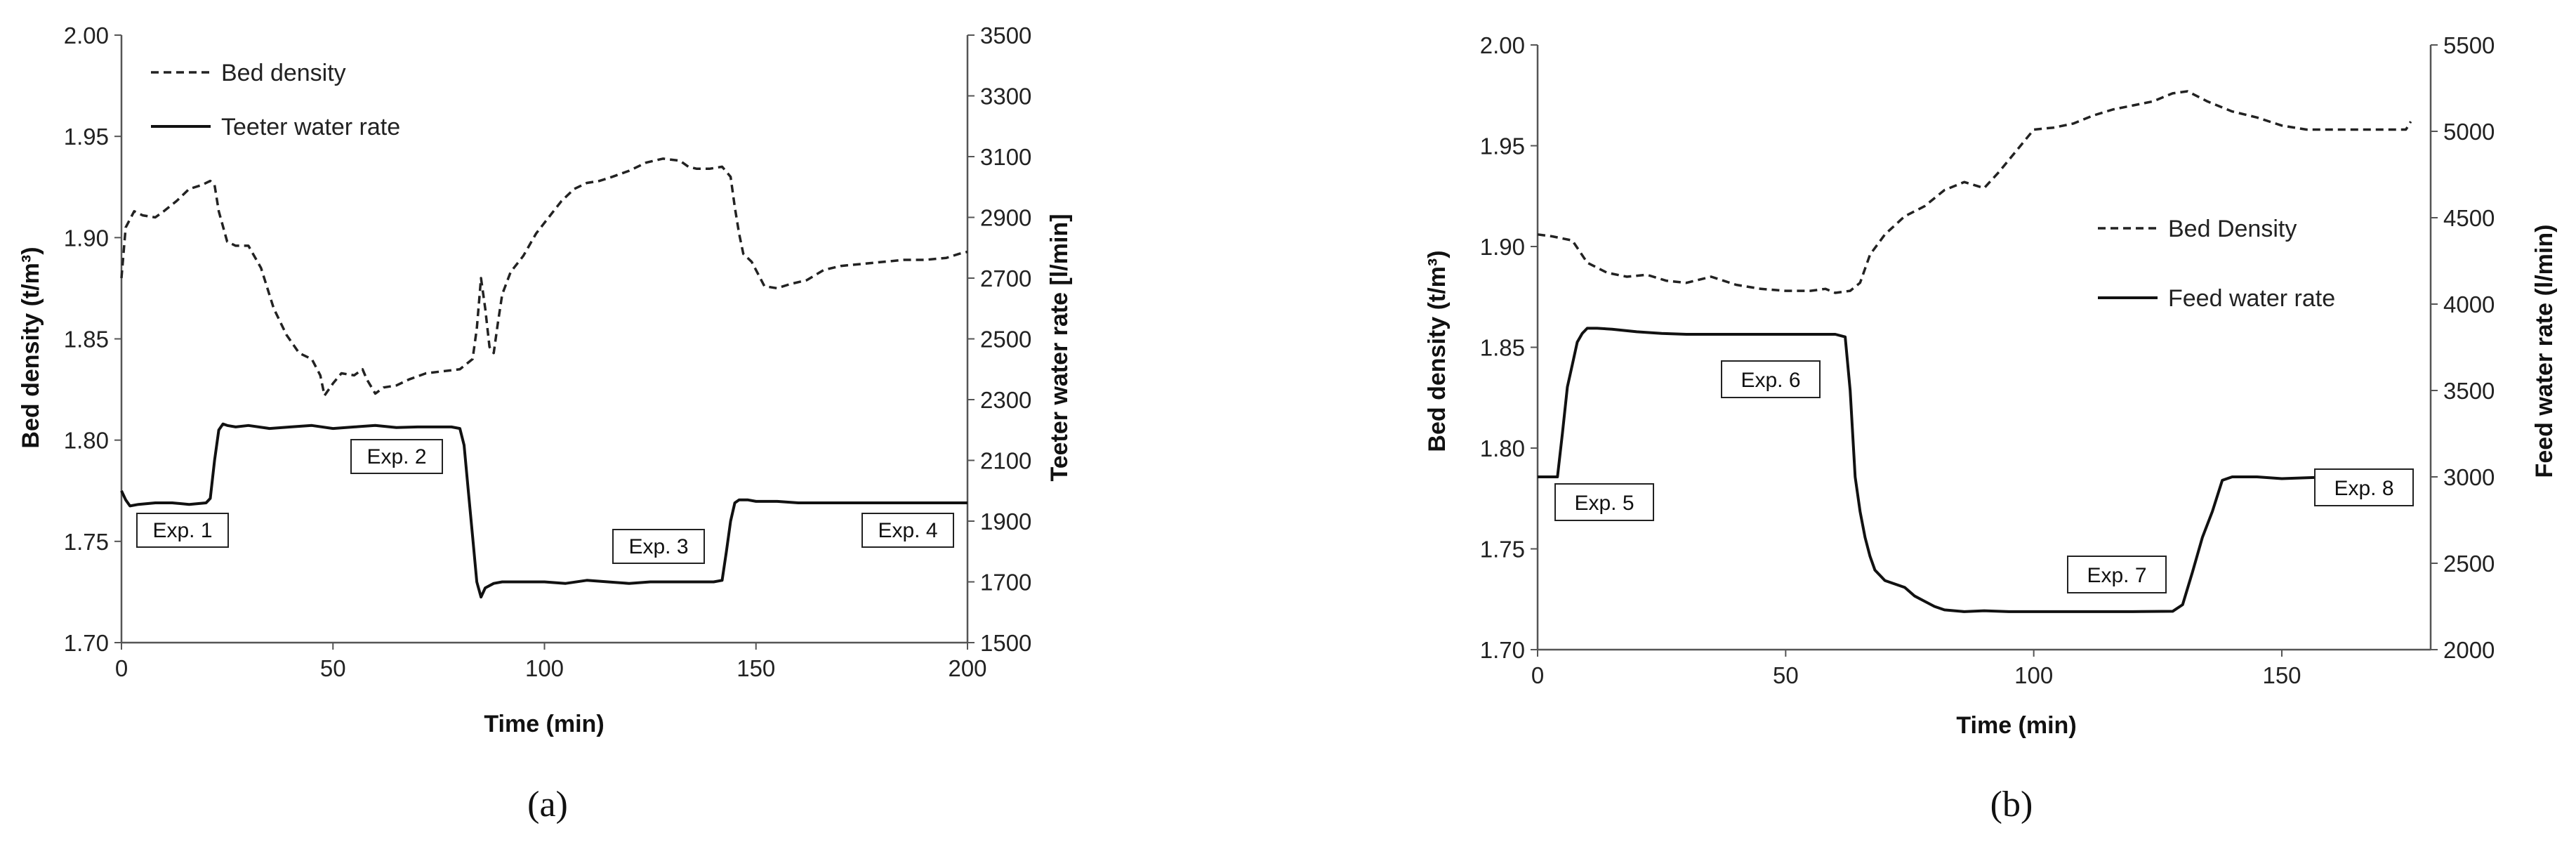 This screenshot has width=2576, height=847. I want to click on svg-text: Exp. 6, so click(1770, 380).